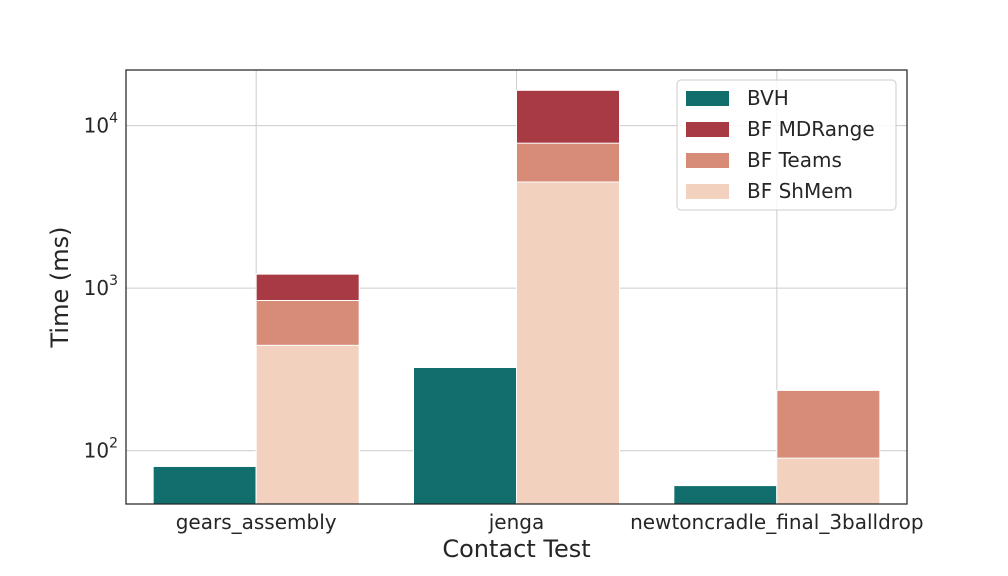 This screenshot has height=576, width=1008. Describe the element at coordinates (776, 522) in the screenshot. I see `x-tick-label: newtoncradle_final_3balldrop` at that location.